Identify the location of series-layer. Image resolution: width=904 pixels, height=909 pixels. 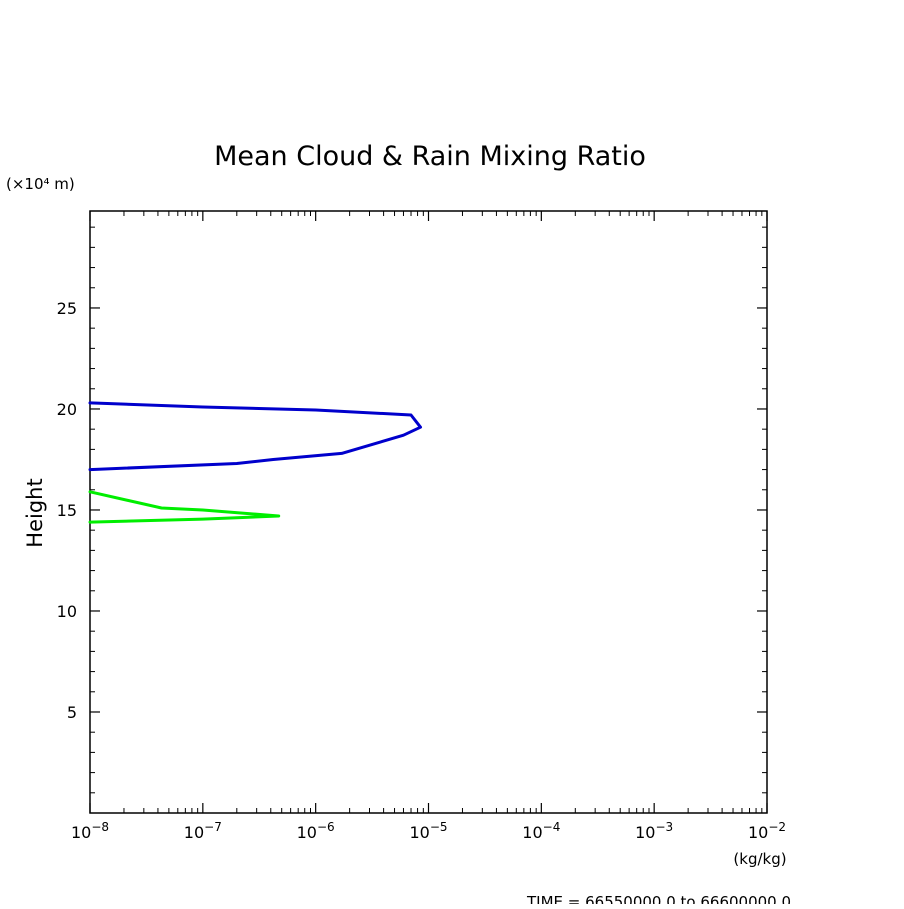
(255, 462).